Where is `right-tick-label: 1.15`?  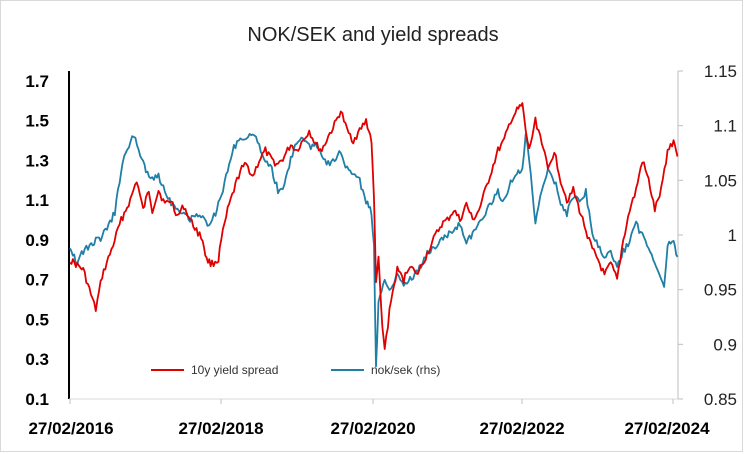
right-tick-label: 1.15 is located at coordinates (720, 71).